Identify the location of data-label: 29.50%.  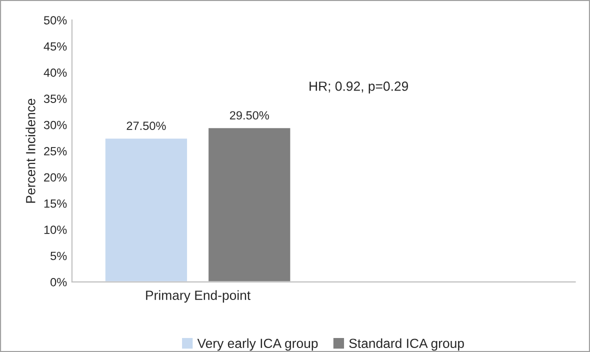
(249, 115).